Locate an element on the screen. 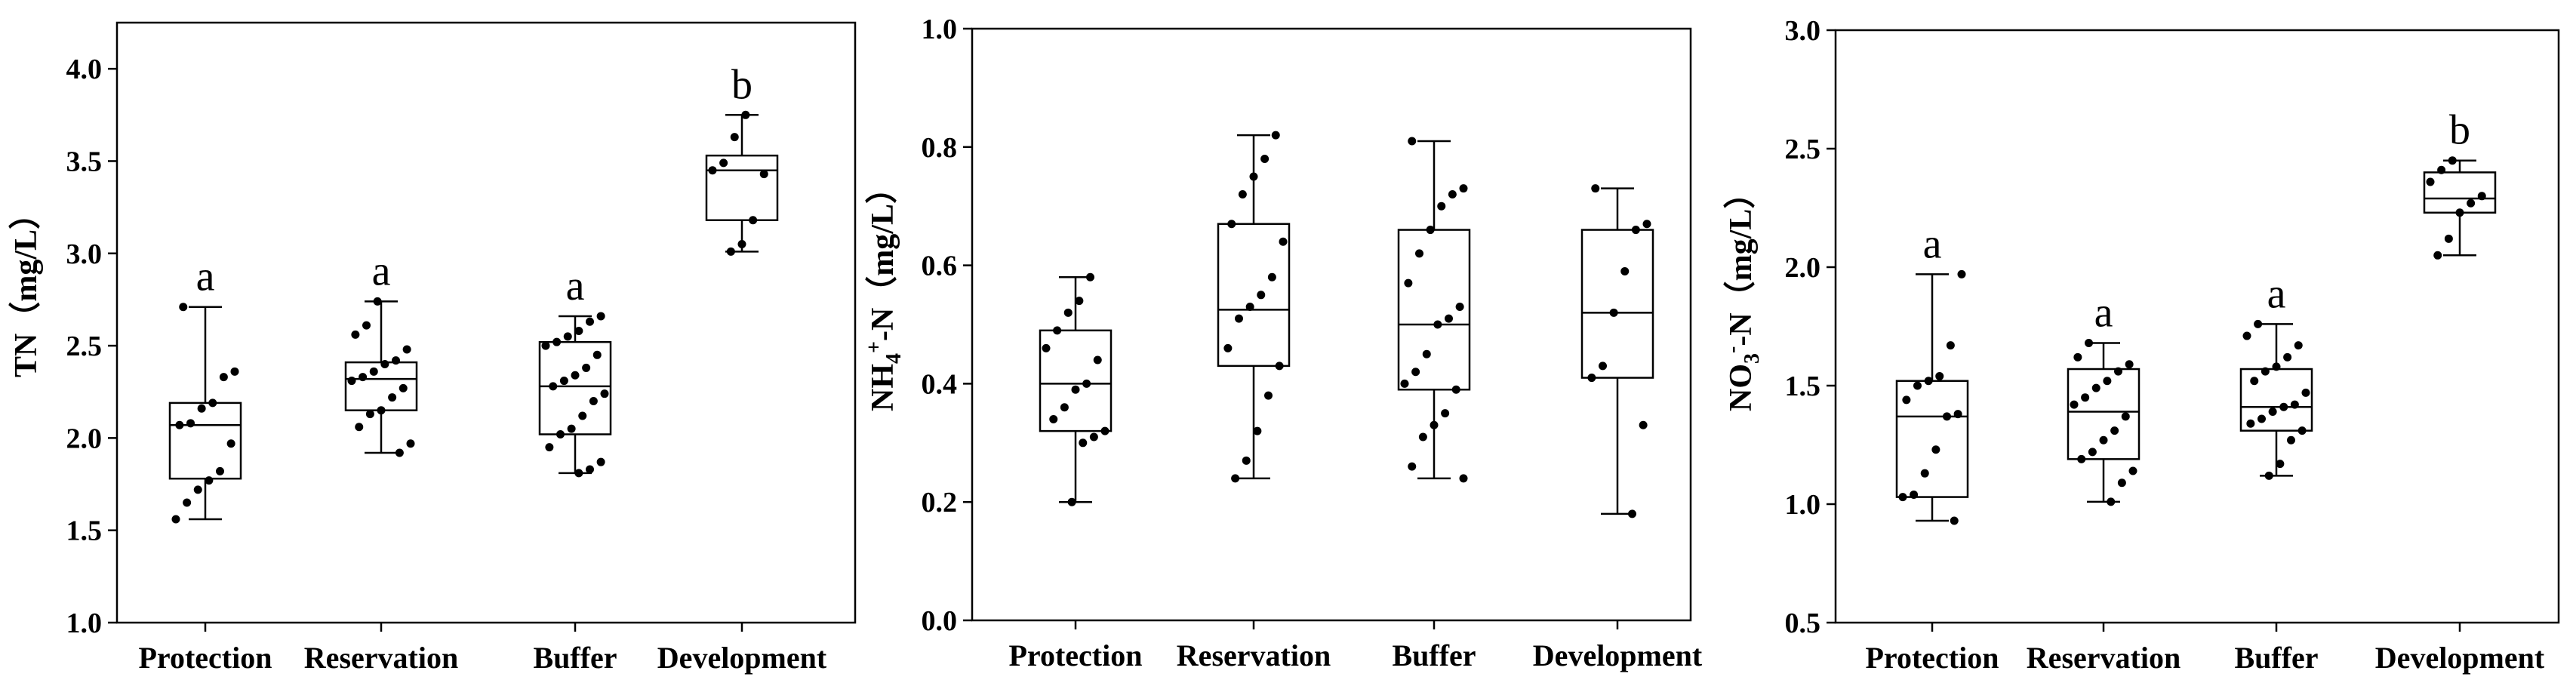 The width and height of the screenshot is (2576, 683). y-tick-label: 3.0 is located at coordinates (84, 254).